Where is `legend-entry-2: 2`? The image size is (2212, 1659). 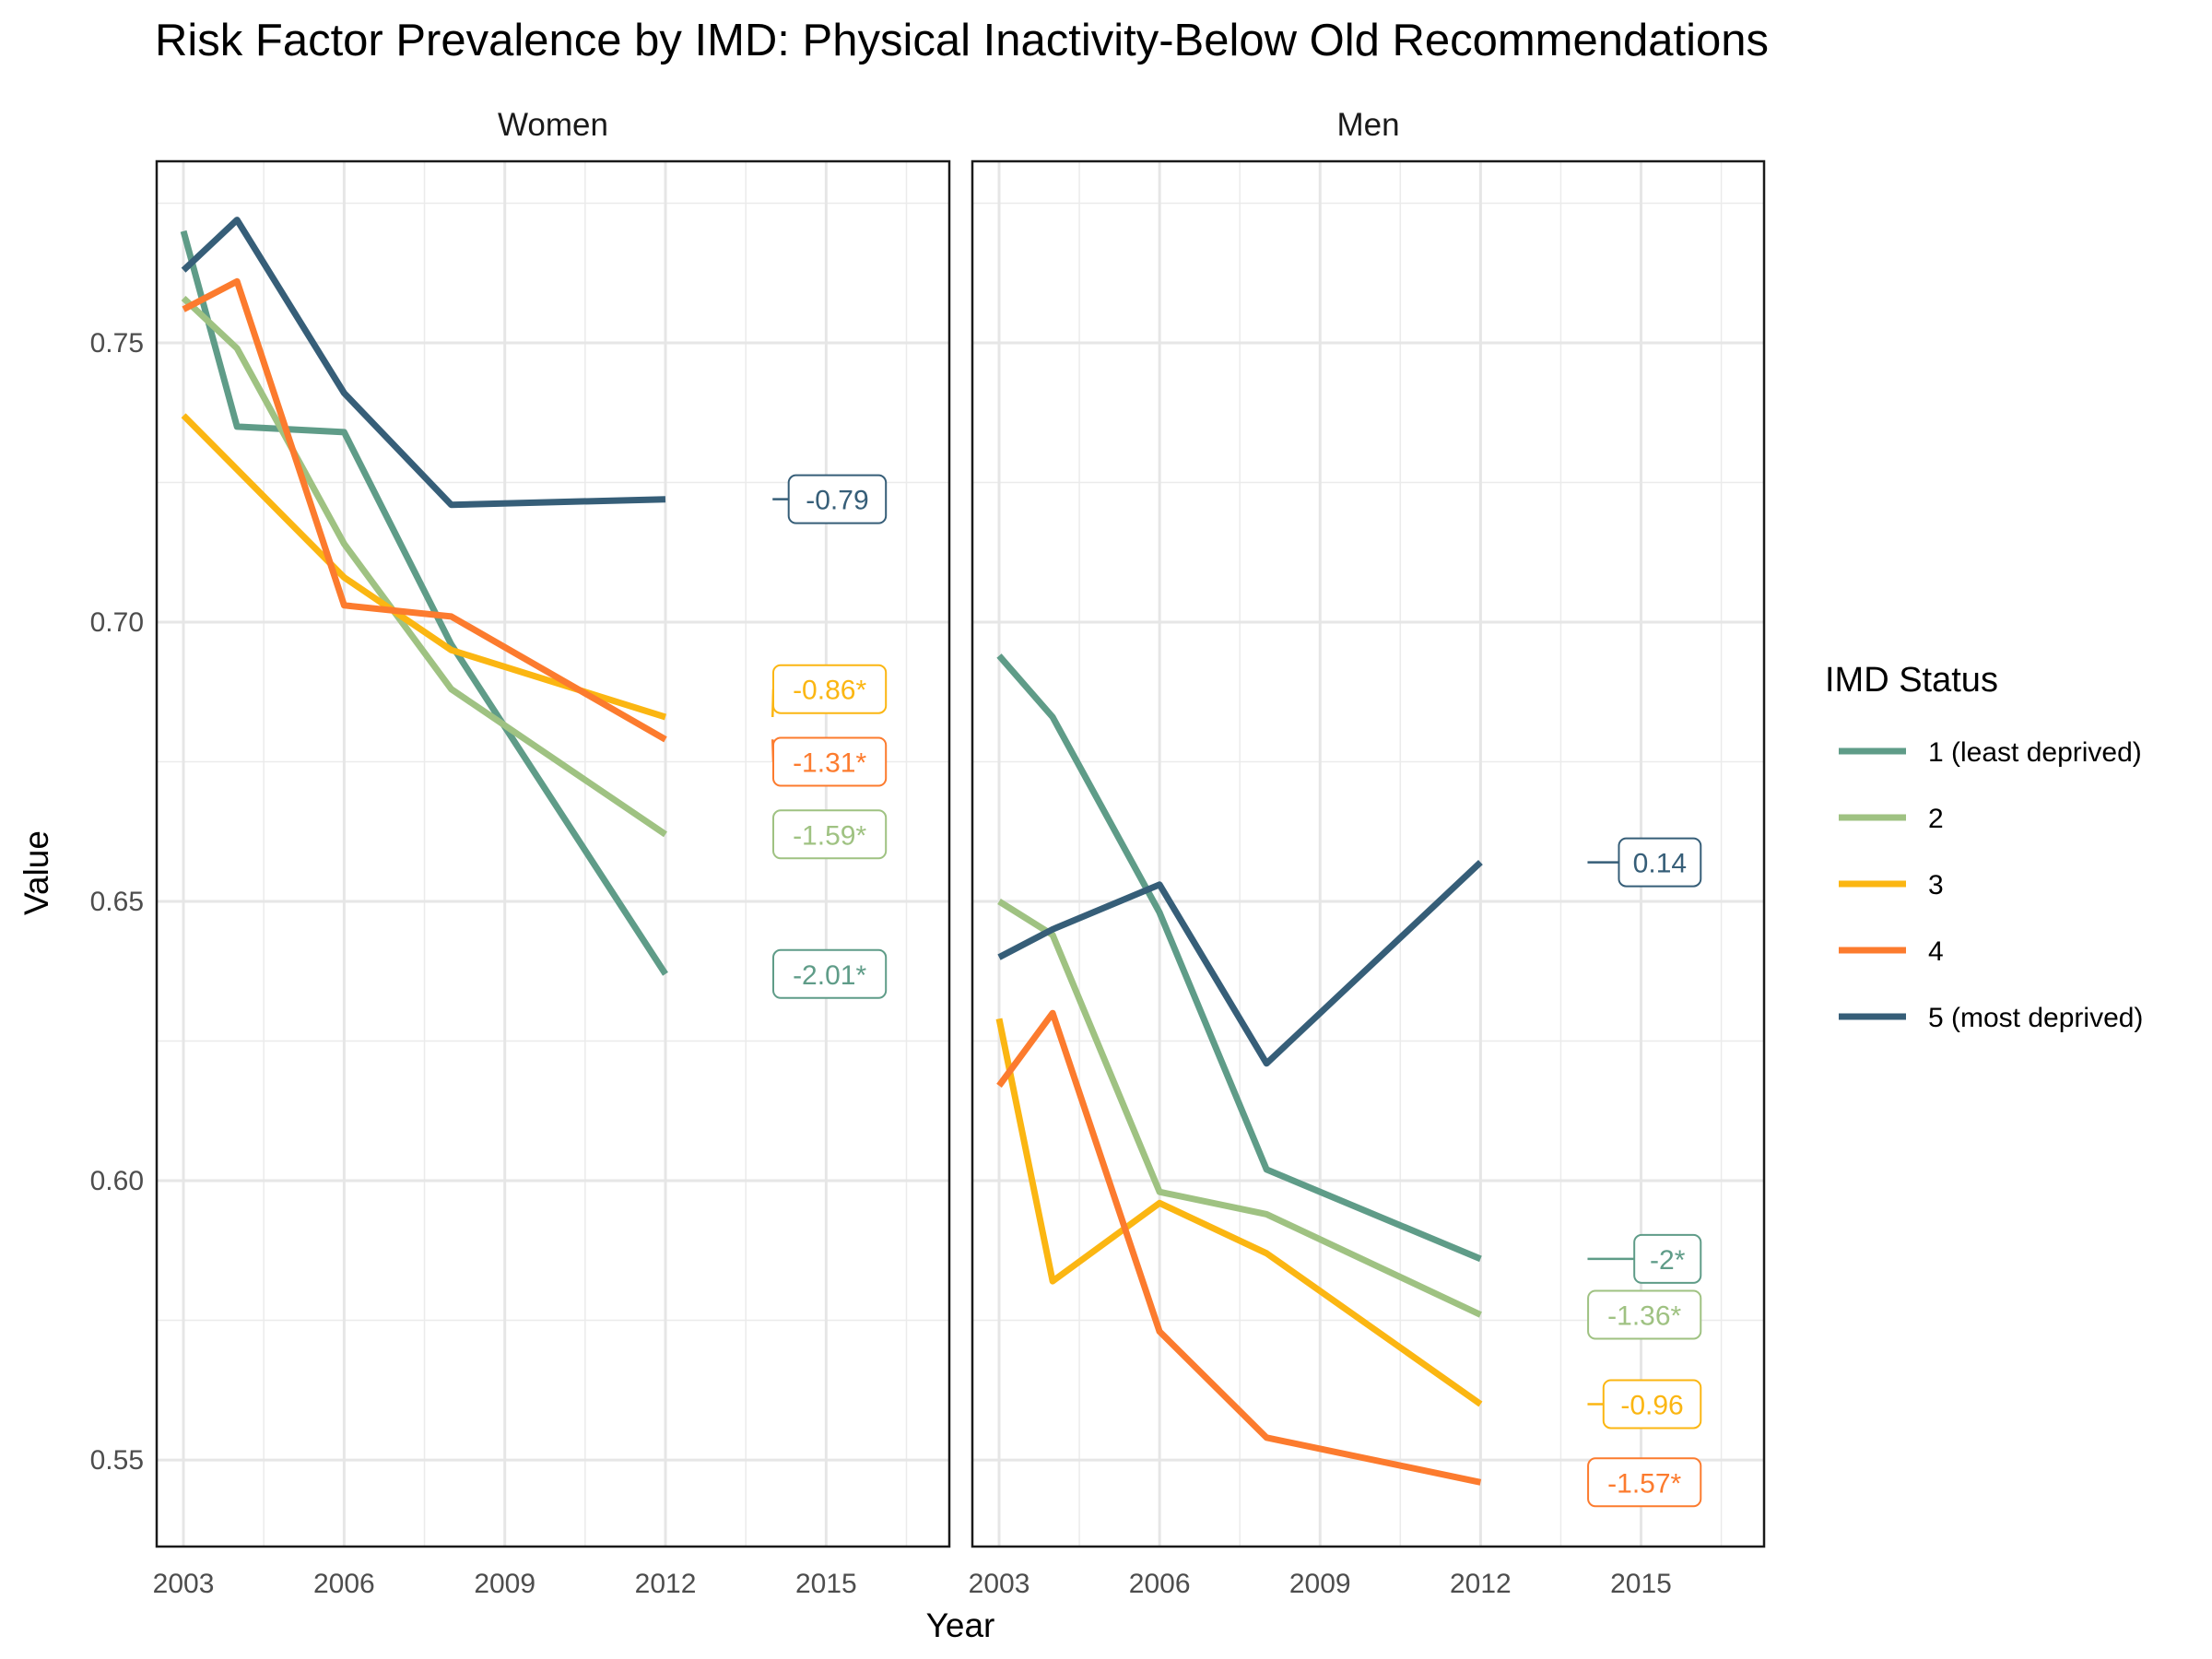
legend-entry-2: 2 is located at coordinates (1891, 819).